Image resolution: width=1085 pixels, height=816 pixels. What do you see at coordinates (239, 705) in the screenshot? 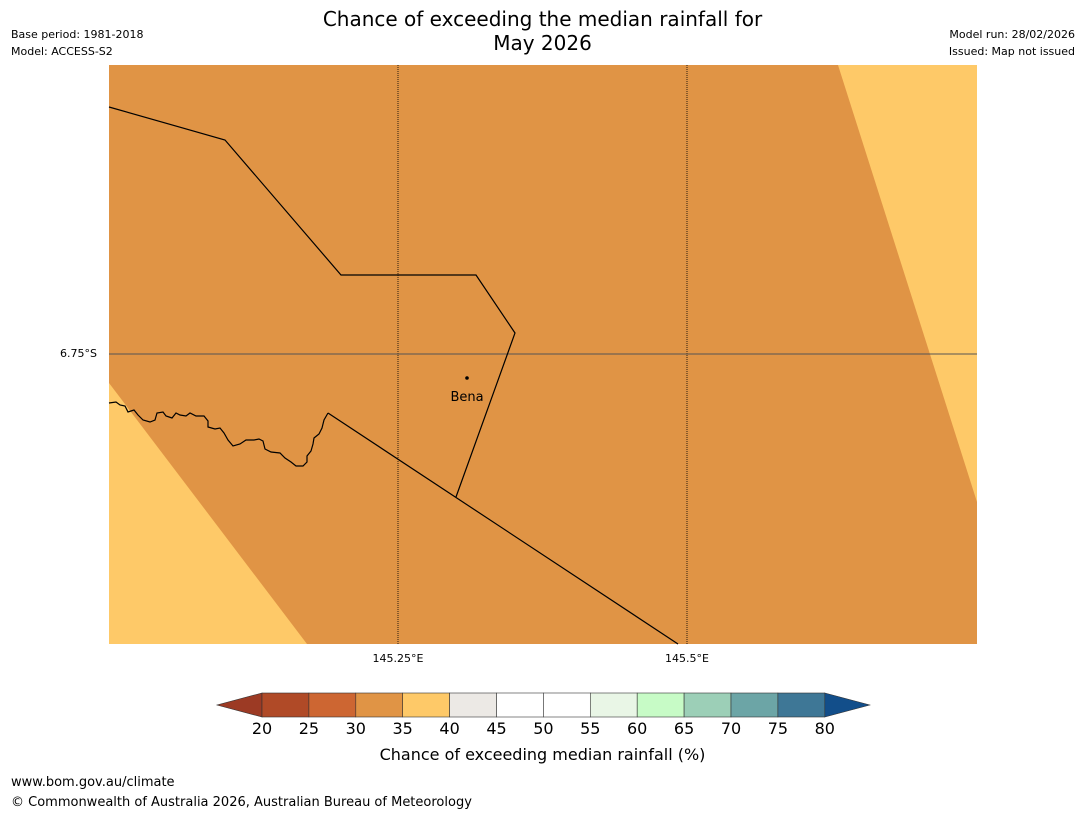
I see `colorbar-extend-low` at bounding box center [239, 705].